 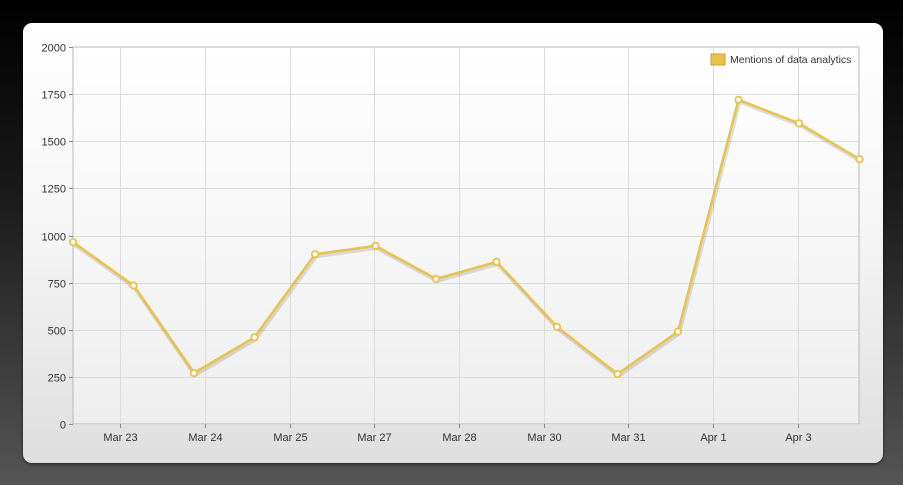 I want to click on y-tick-label: 0, so click(x=63, y=426).